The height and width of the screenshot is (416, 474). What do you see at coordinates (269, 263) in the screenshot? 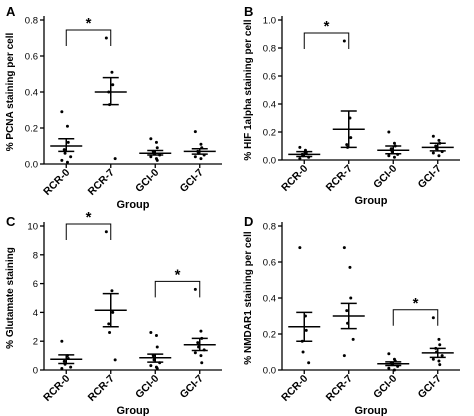
I see `y-tick-label: 0.6` at bounding box center [269, 263].